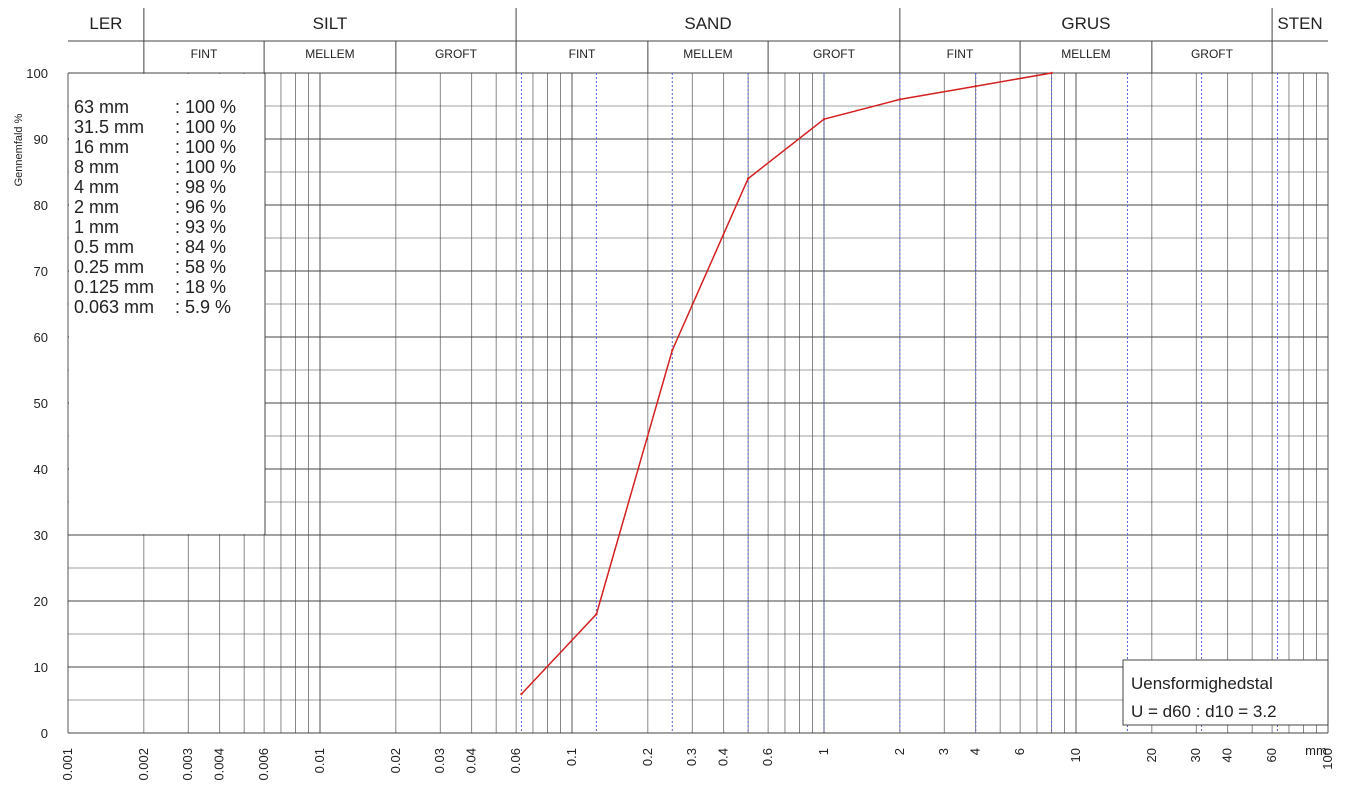 This screenshot has width=1346, height=795. What do you see at coordinates (1204, 711) in the screenshot?
I see `uniformity-formula: U = d60 : d10 = 3.2` at bounding box center [1204, 711].